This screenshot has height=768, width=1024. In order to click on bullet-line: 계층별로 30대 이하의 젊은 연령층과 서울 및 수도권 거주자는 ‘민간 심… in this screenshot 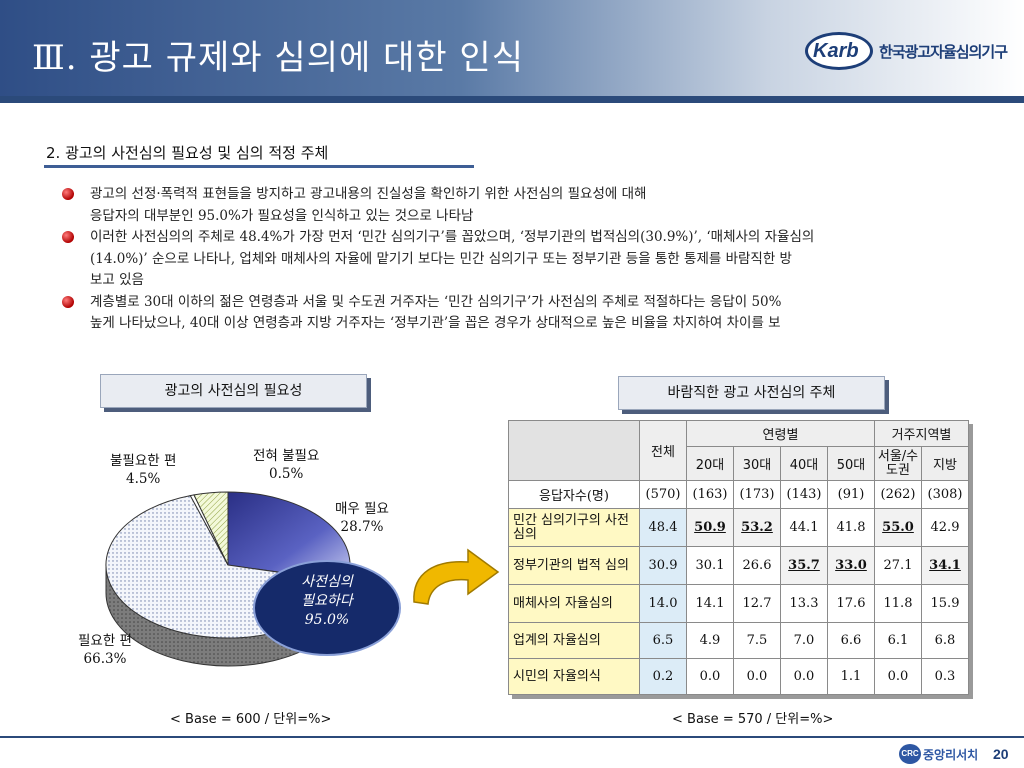, I will do `click(436, 301)`.